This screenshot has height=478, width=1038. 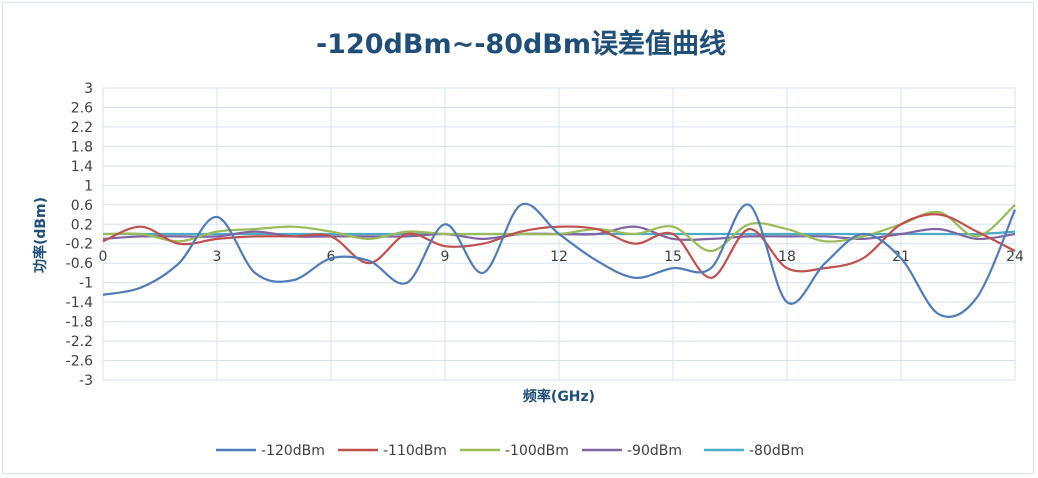 What do you see at coordinates (559, 257) in the screenshot?
I see `x-tick-label: 12` at bounding box center [559, 257].